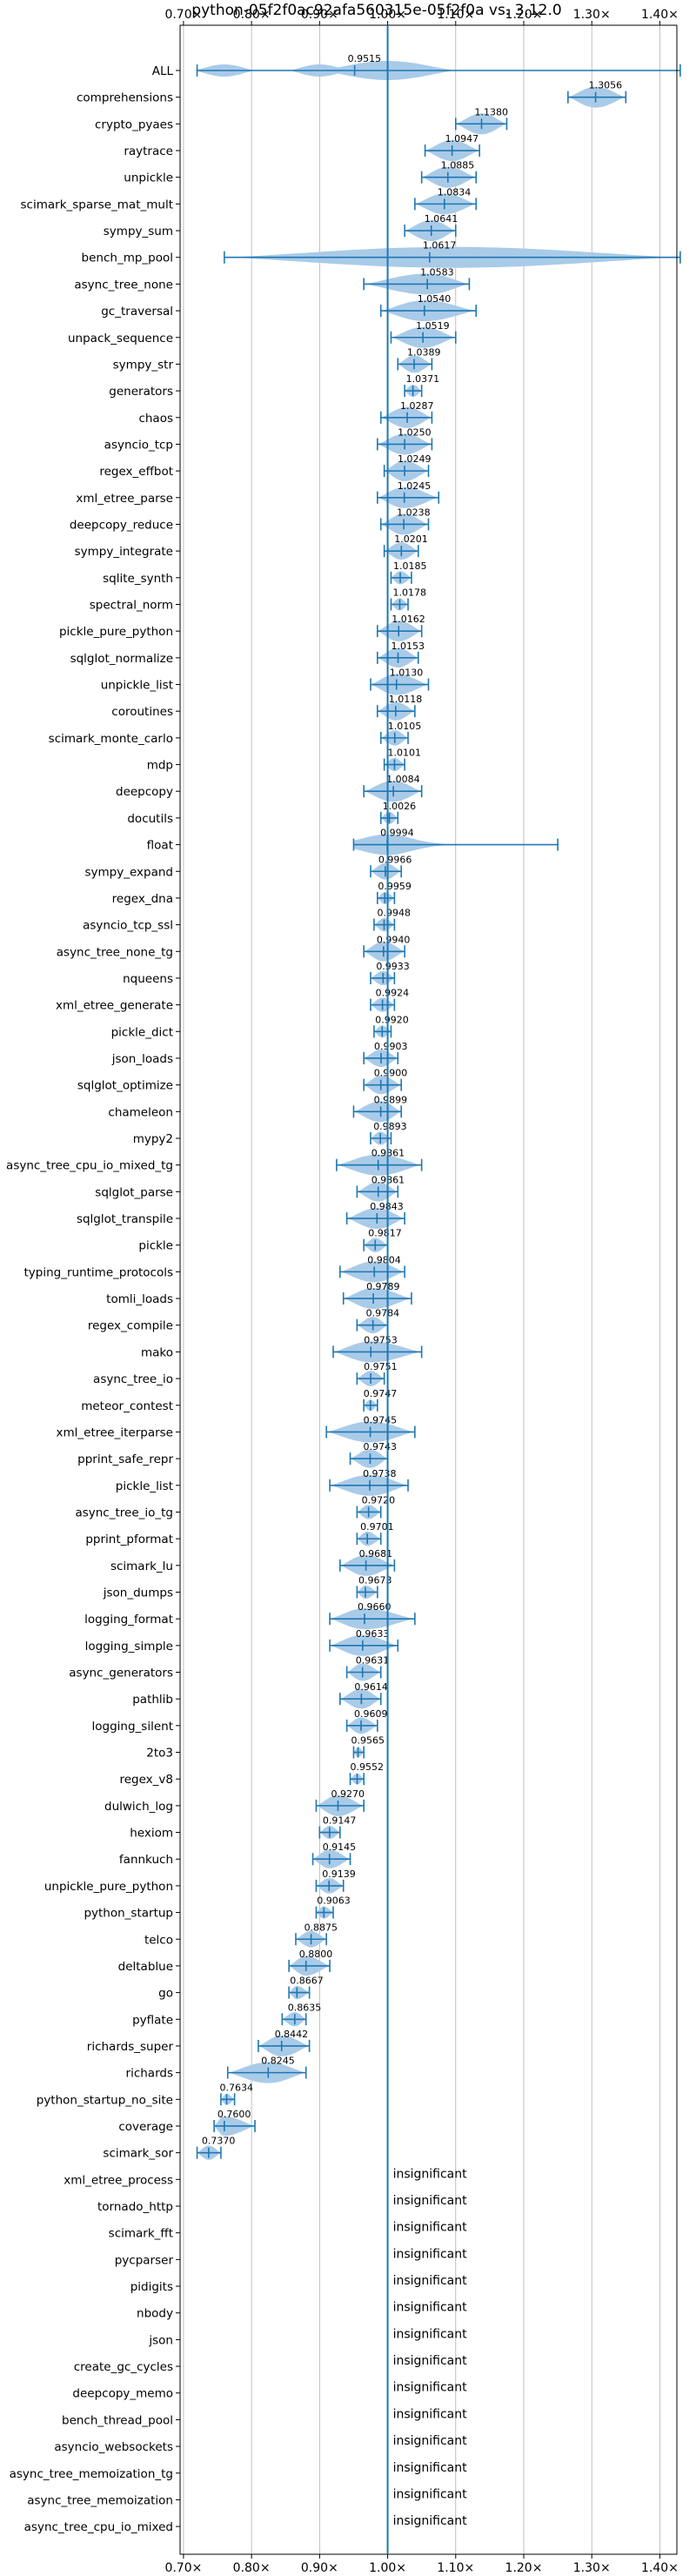  Describe the element at coordinates (127, 1406) in the screenshot. I see `benchmark-label: meteor_contest` at that location.